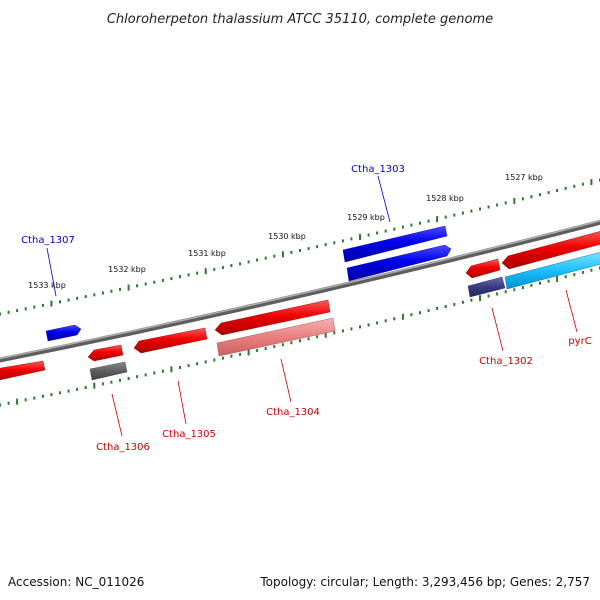 The width and height of the screenshot is (600, 600). What do you see at coordinates (123, 447) in the screenshot?
I see `gene-label-ctha-1306: Ctha_1306` at bounding box center [123, 447].